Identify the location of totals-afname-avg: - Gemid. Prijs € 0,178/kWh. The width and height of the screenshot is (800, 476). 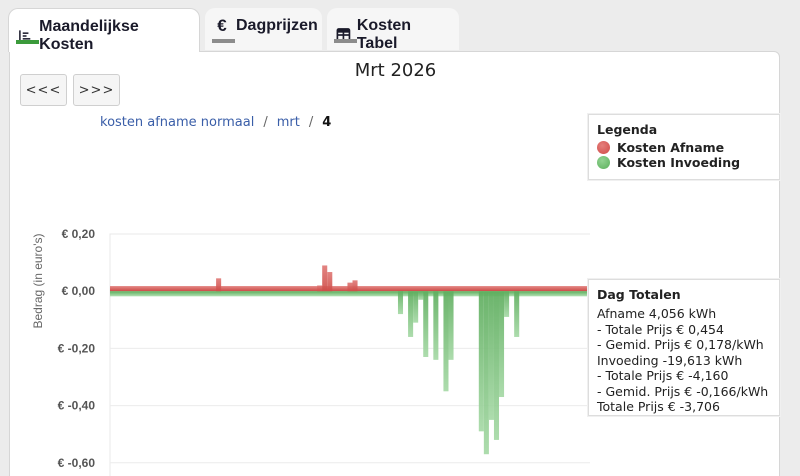
(680, 344).